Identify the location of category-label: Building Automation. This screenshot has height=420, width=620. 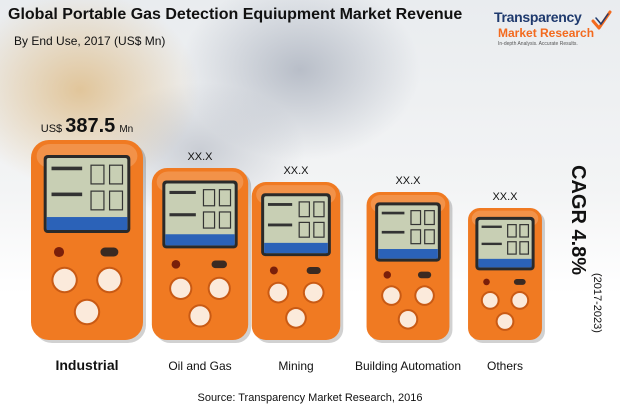
(408, 366).